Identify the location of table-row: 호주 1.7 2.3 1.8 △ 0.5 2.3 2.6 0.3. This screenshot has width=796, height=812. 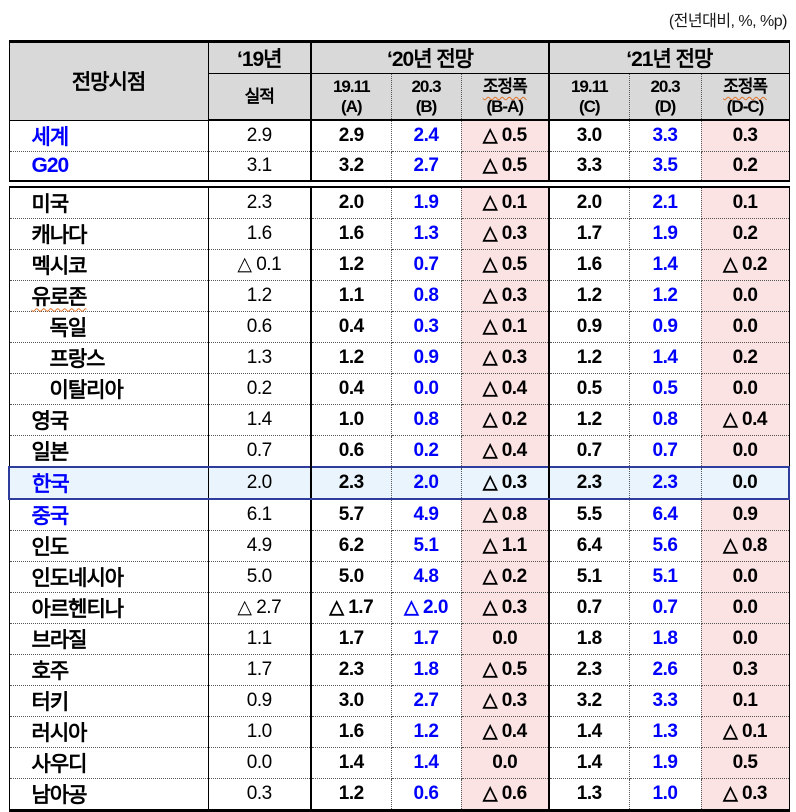
(399, 670).